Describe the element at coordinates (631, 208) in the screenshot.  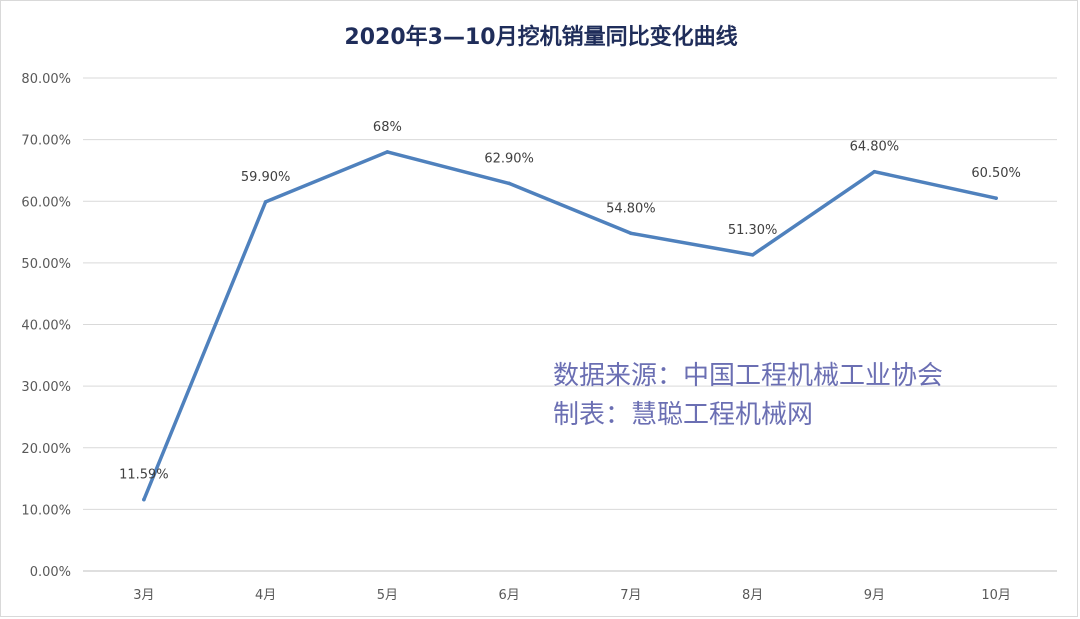
I see `data-label: 54.80%` at that location.